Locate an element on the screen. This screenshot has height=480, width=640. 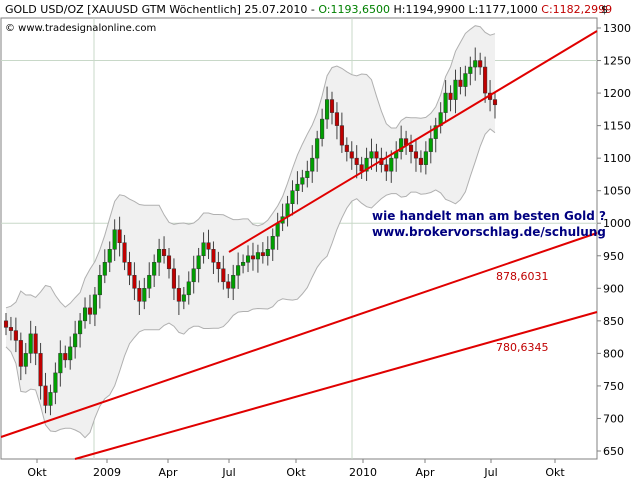
currency-label: $ is located at coordinates (604, 9).